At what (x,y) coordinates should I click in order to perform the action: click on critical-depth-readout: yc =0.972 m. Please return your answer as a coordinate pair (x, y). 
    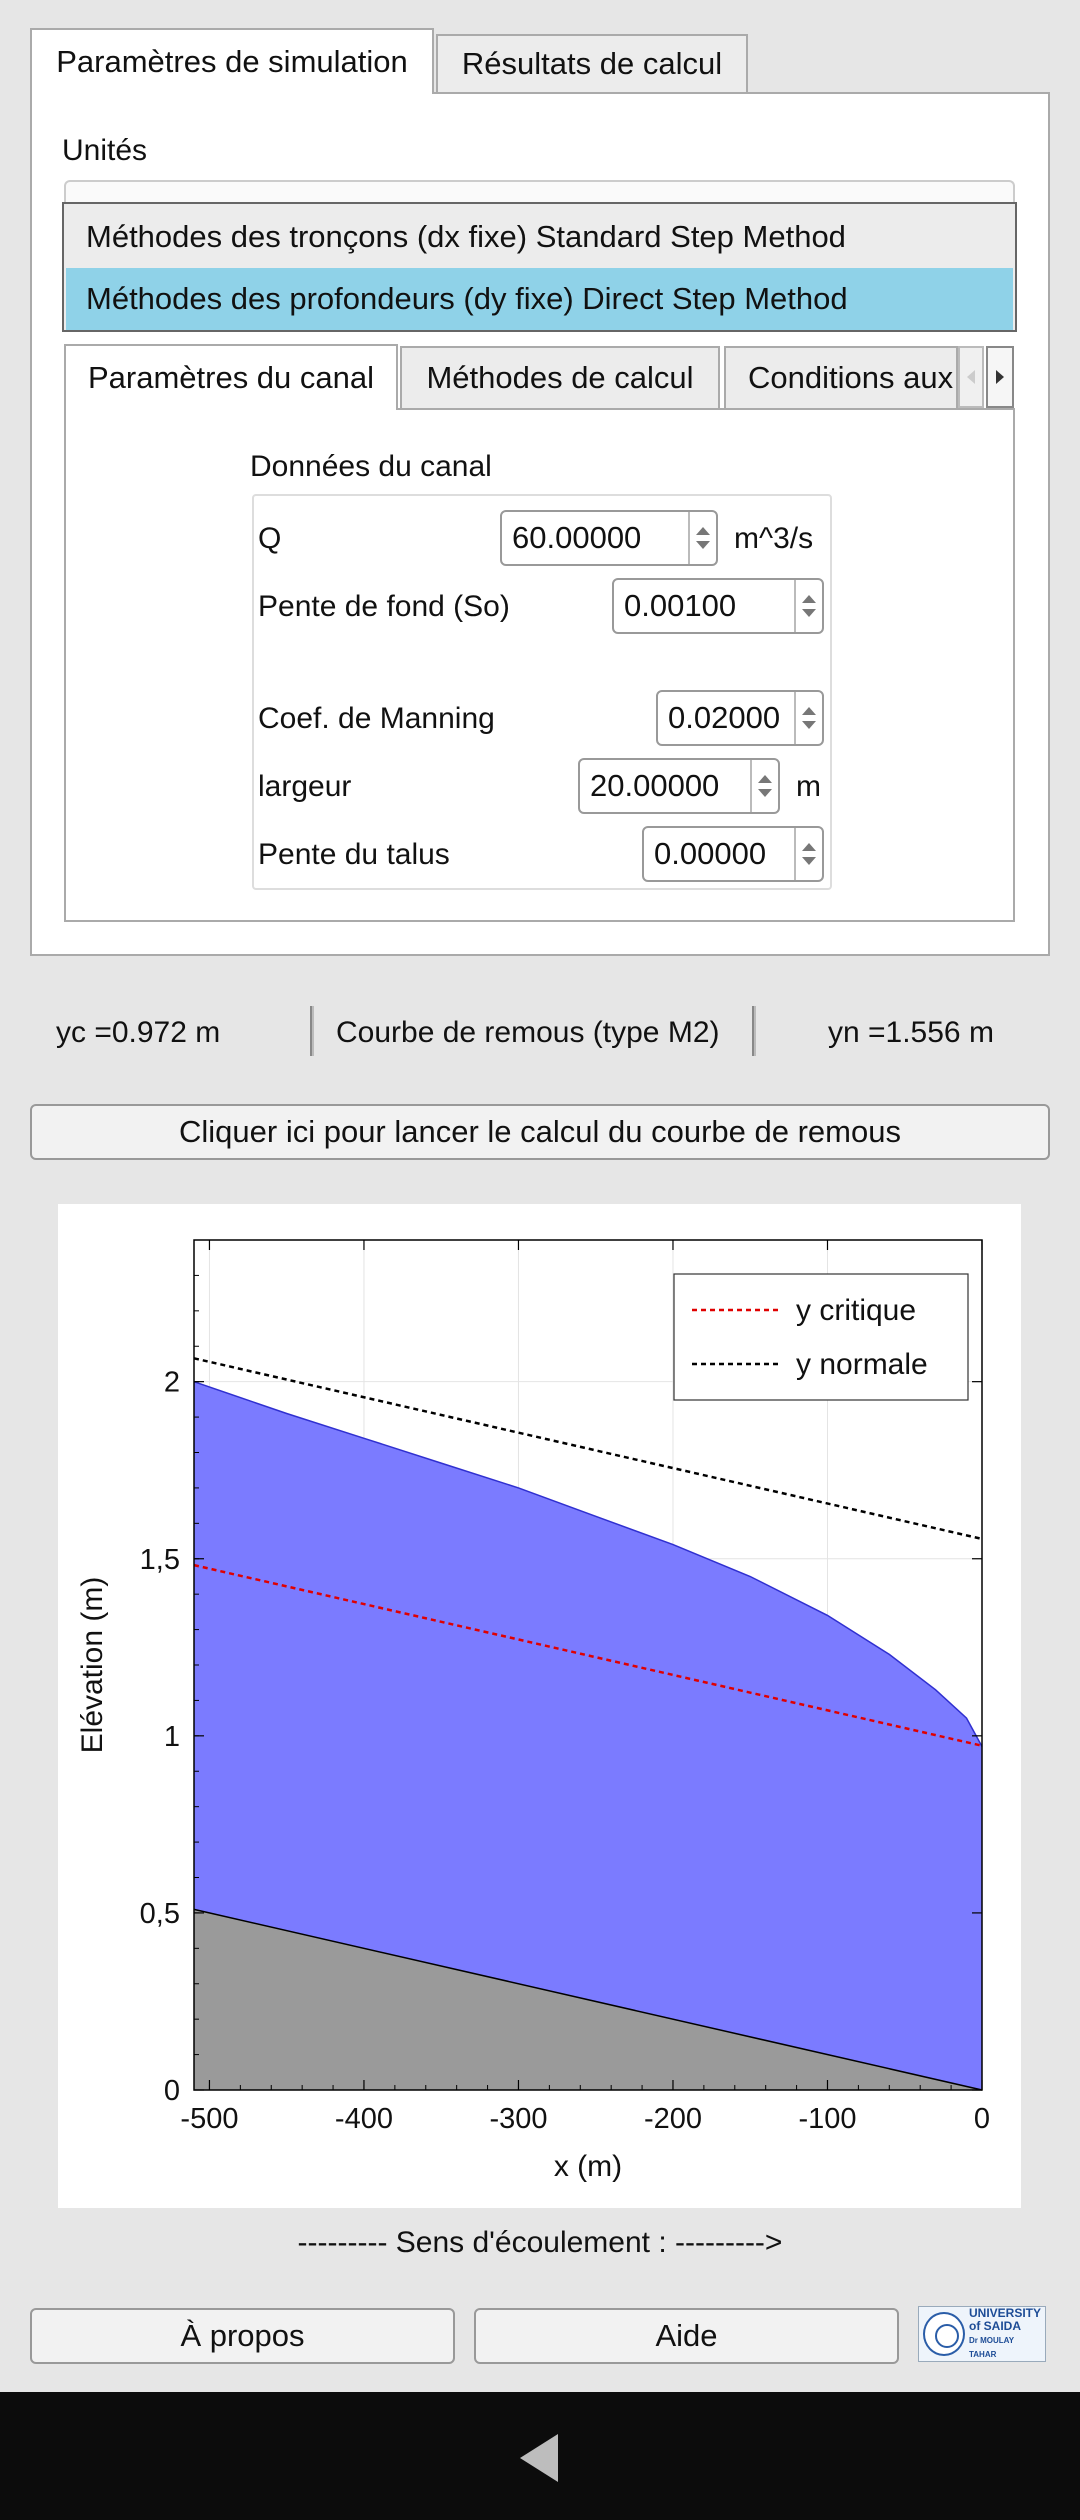
    Looking at the image, I should click on (138, 1032).